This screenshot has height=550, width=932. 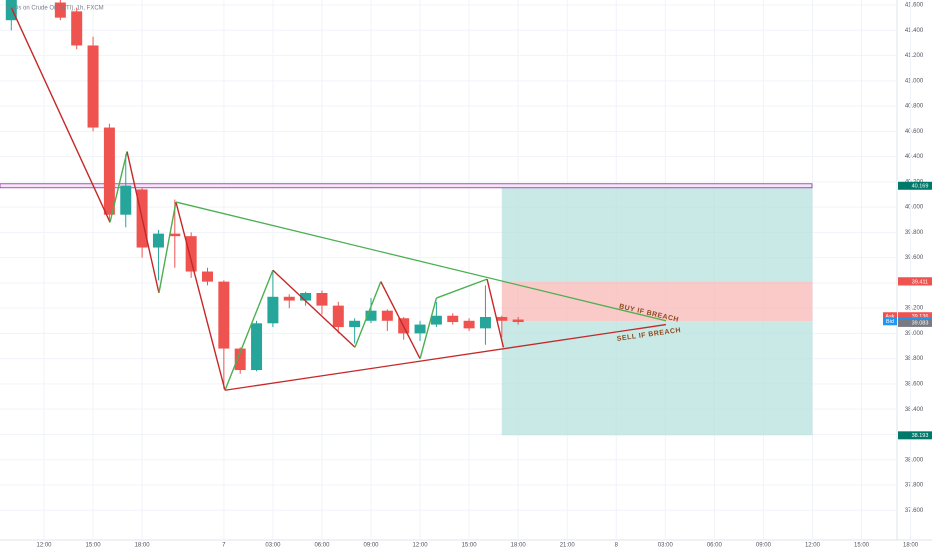 What do you see at coordinates (914, 157) in the screenshot?
I see `y-tick-label: 40.400` at bounding box center [914, 157].